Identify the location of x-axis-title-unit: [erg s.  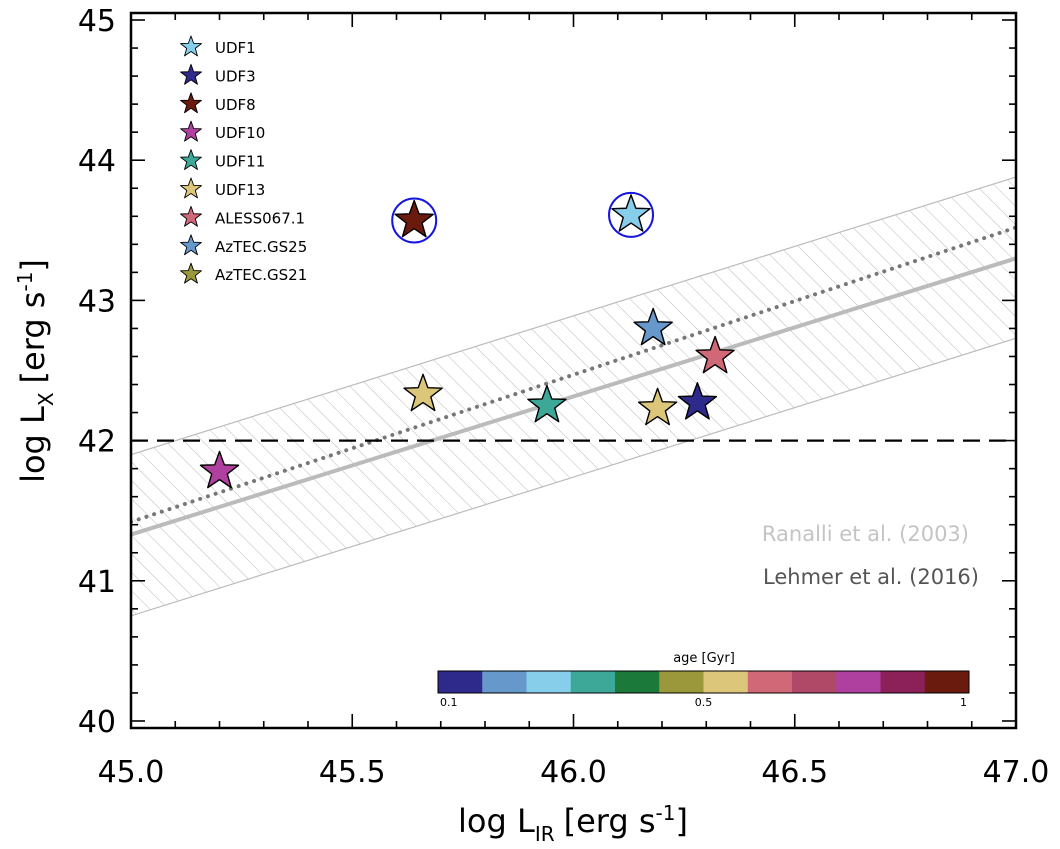
(610, 821).